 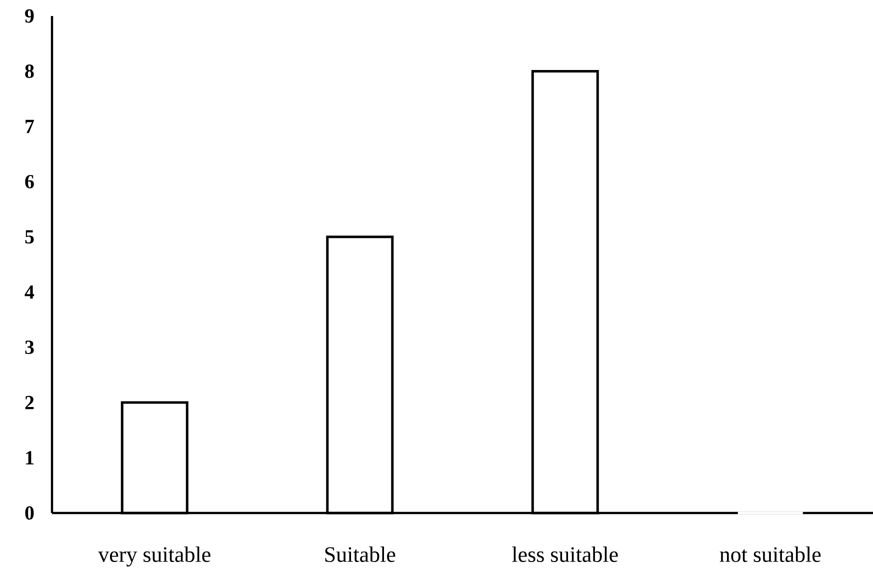 What do you see at coordinates (29, 347) in the screenshot?
I see `y-tick-label: 3` at bounding box center [29, 347].